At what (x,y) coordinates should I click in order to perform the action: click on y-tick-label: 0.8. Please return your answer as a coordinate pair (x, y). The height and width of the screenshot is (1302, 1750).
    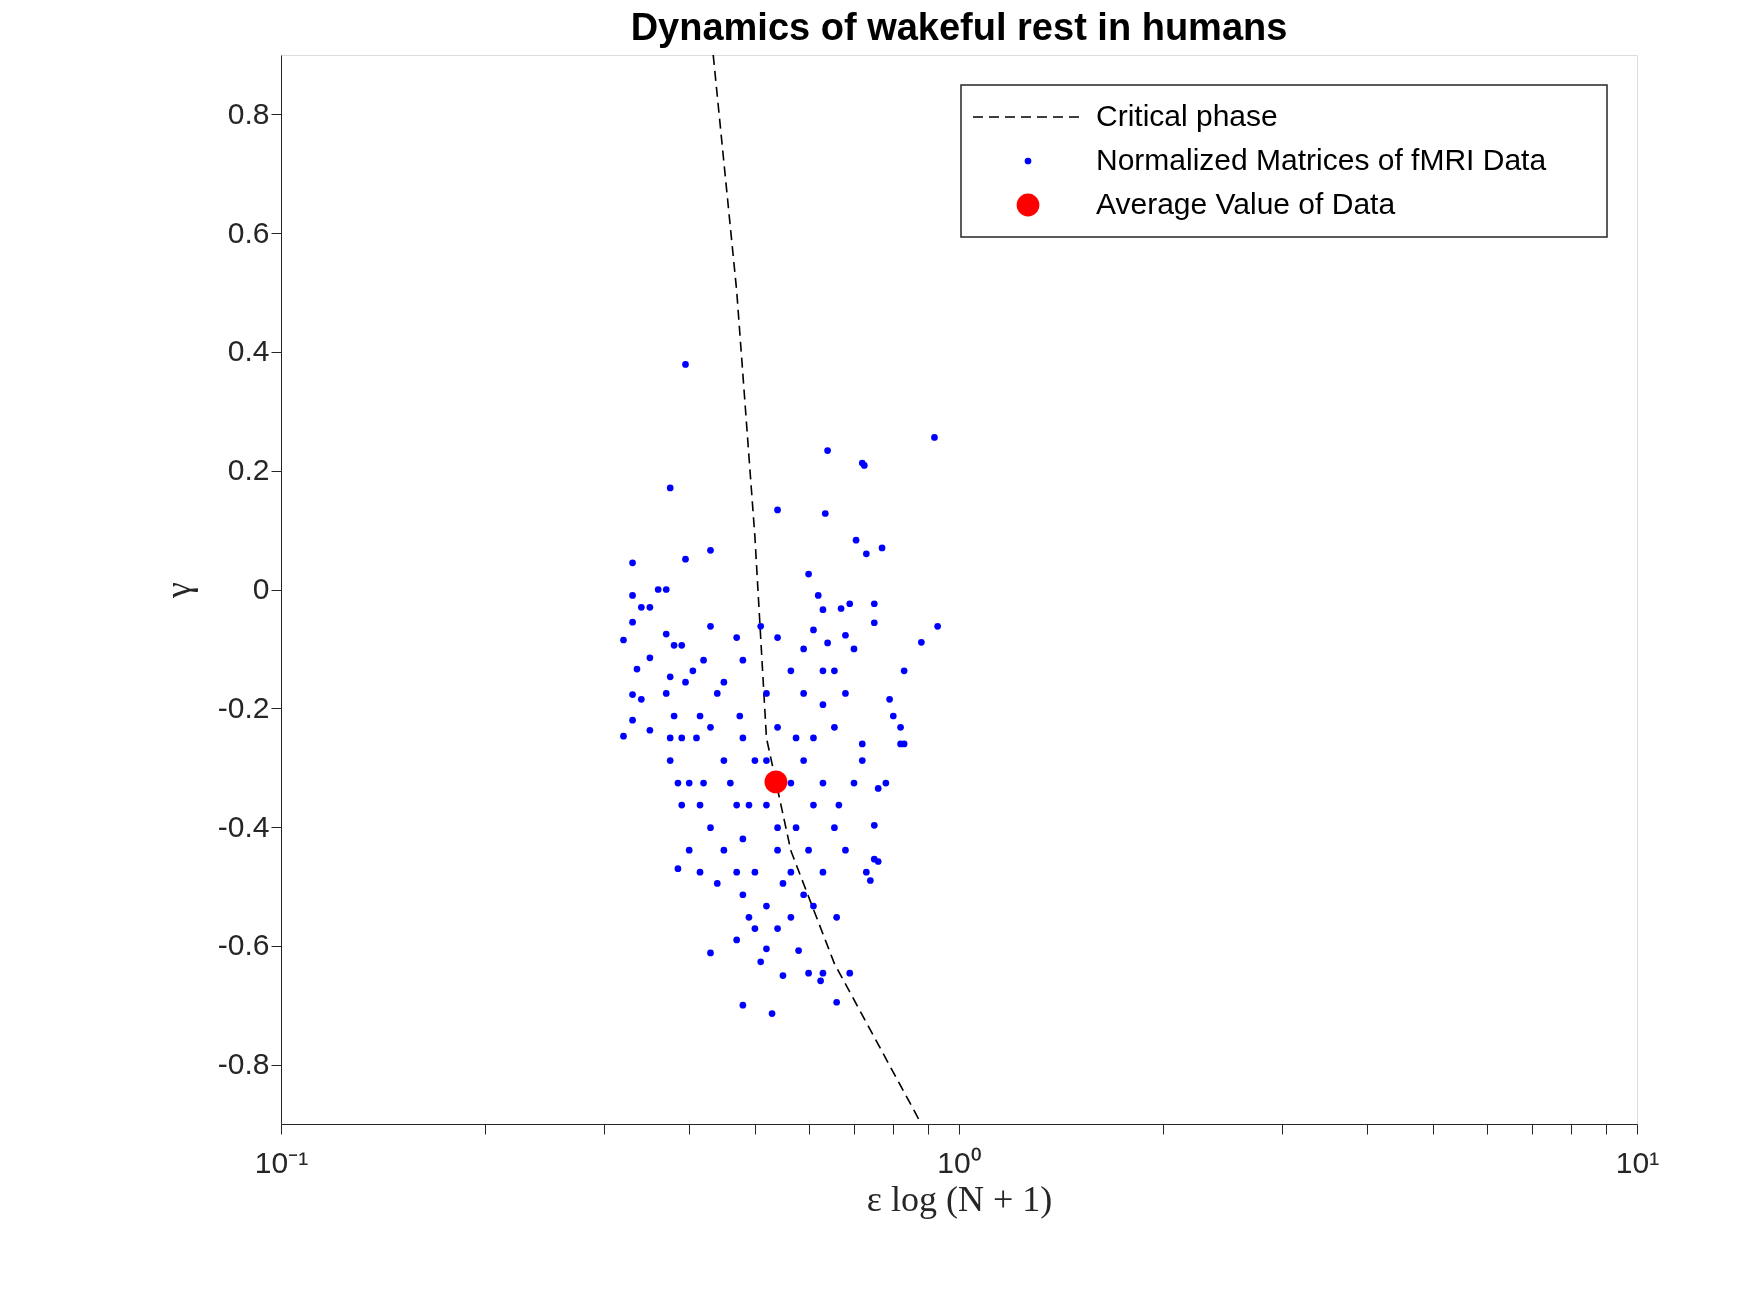
    Looking at the image, I should click on (248, 113).